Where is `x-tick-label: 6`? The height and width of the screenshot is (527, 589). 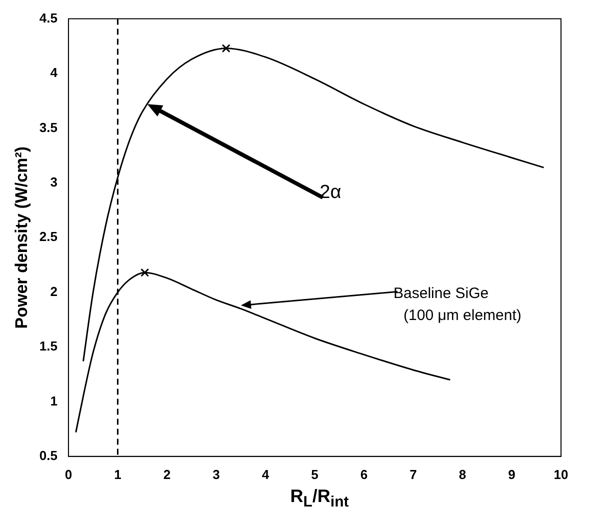
x-tick-label: 6 is located at coordinates (364, 474).